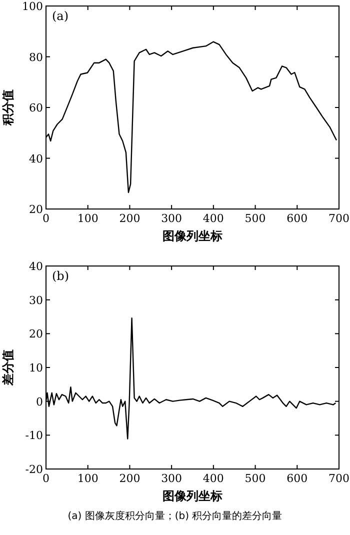 The width and height of the screenshot is (350, 535). Describe the element at coordinates (8, 368) in the screenshot. I see `y-axis-title: 差分值` at that location.